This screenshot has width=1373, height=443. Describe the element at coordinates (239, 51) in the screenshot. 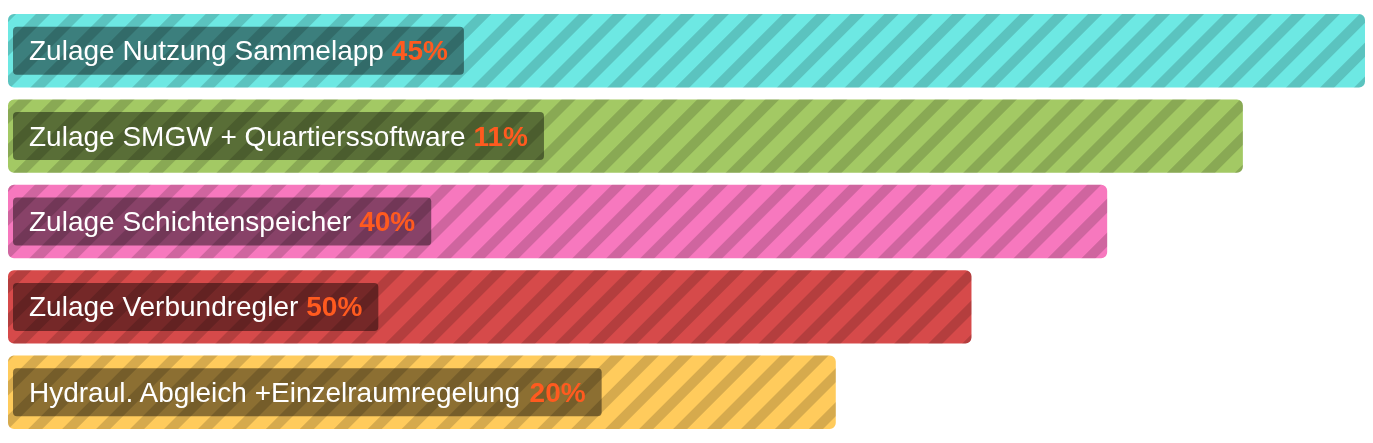

I see `y-tick-label: Zulage Nutzung Sammelapp 45%` at that location.